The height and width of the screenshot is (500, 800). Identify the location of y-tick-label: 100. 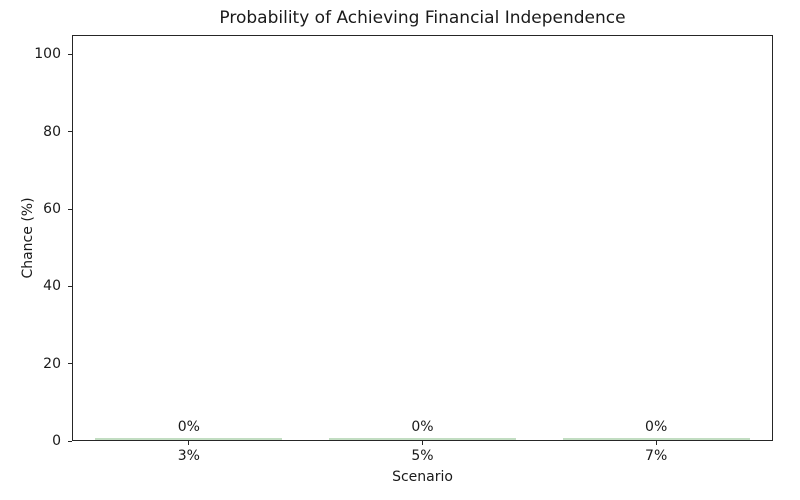
(47, 54).